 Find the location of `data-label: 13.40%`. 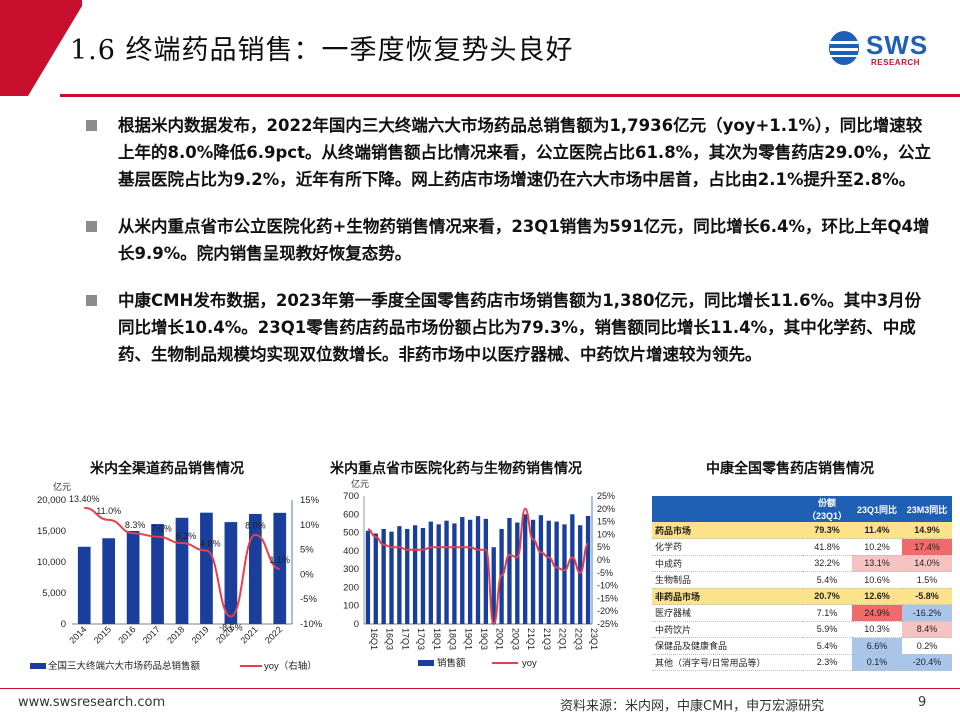

data-label: 13.40% is located at coordinates (84, 499).